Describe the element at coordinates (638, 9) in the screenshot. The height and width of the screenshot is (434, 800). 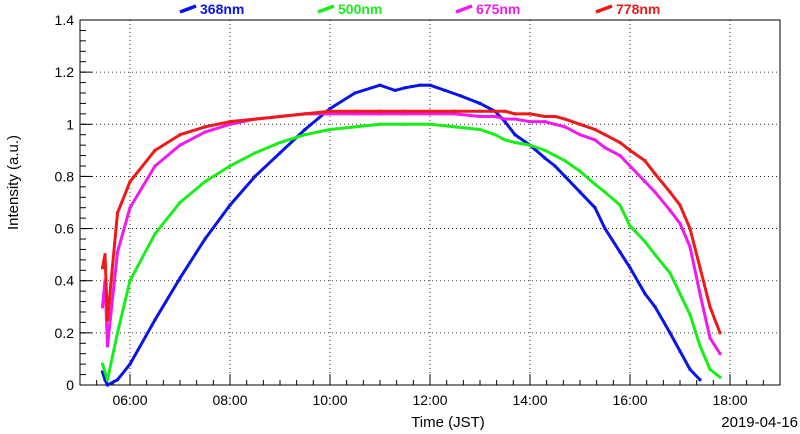
I see `legend-label: 778nm` at that location.